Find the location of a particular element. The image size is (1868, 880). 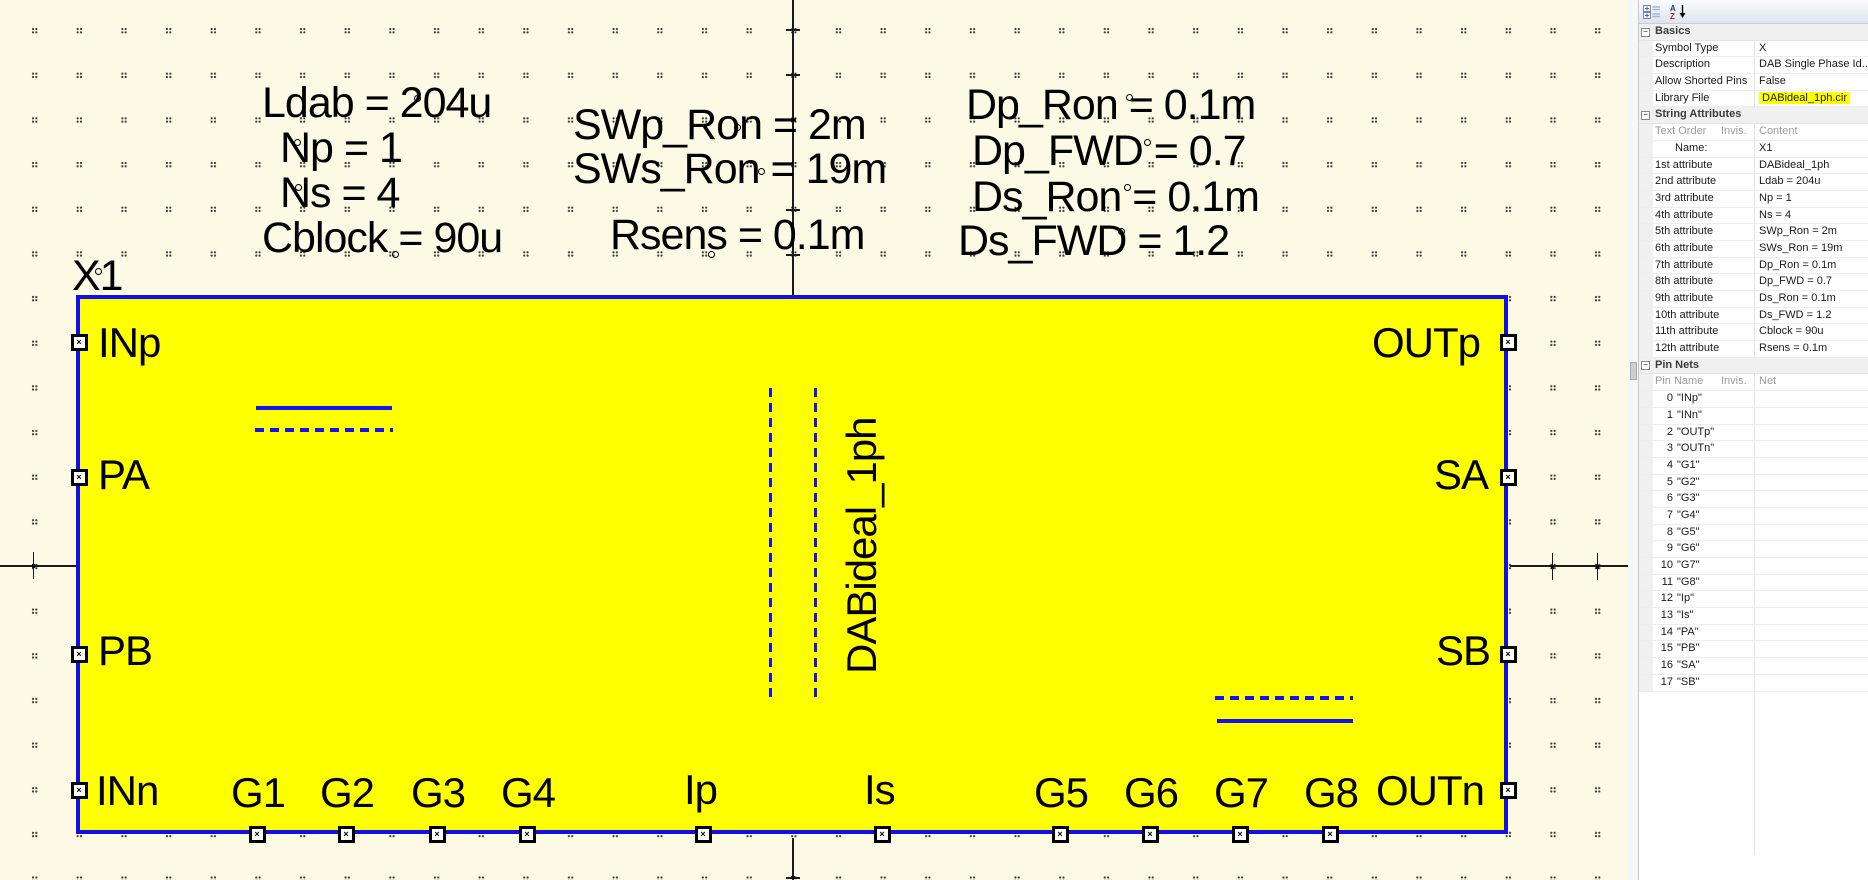

property-row: 8th attribute Dp_FWD = 0.7 is located at coordinates (1753, 282).